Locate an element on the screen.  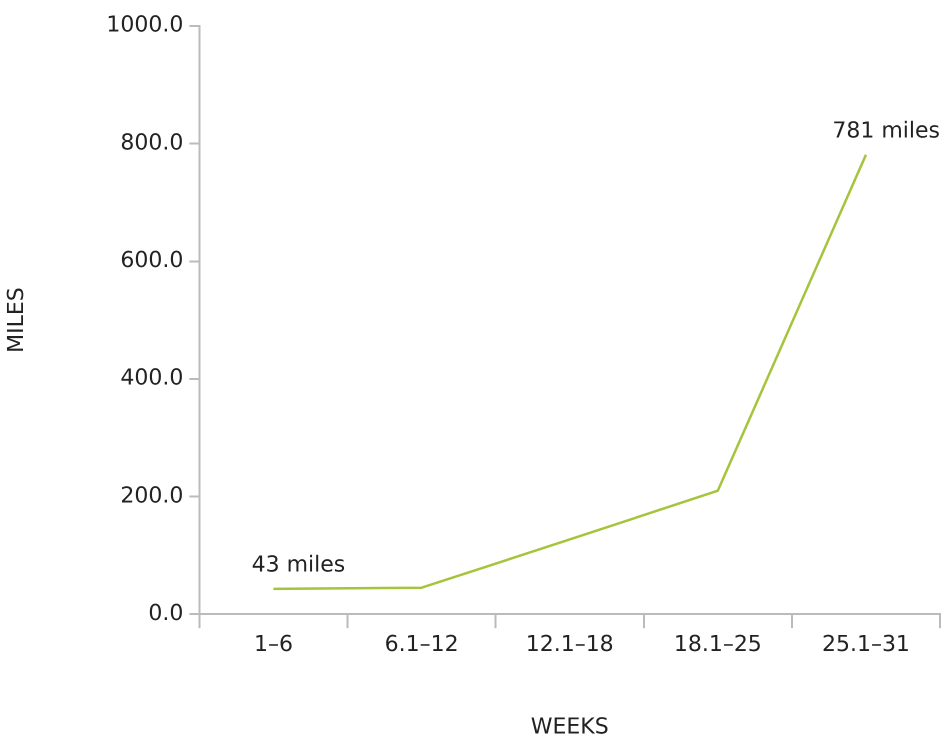
annotation: 781 miles is located at coordinates (886, 131).